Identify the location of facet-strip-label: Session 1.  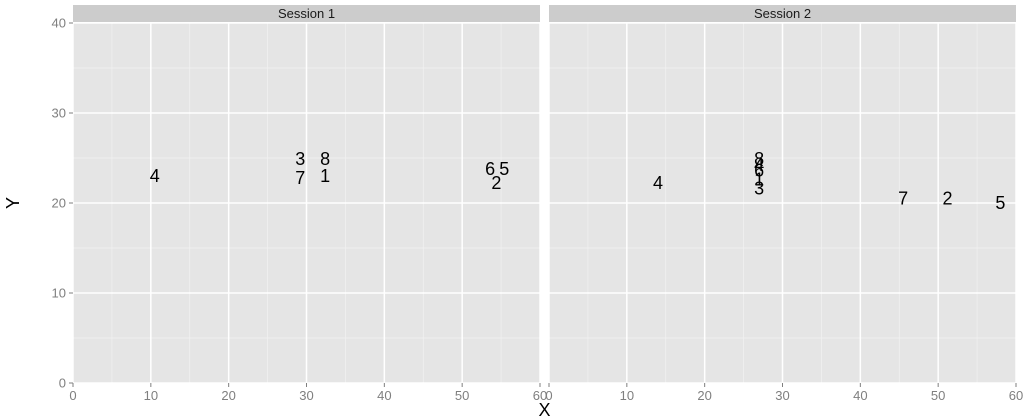
(306, 13).